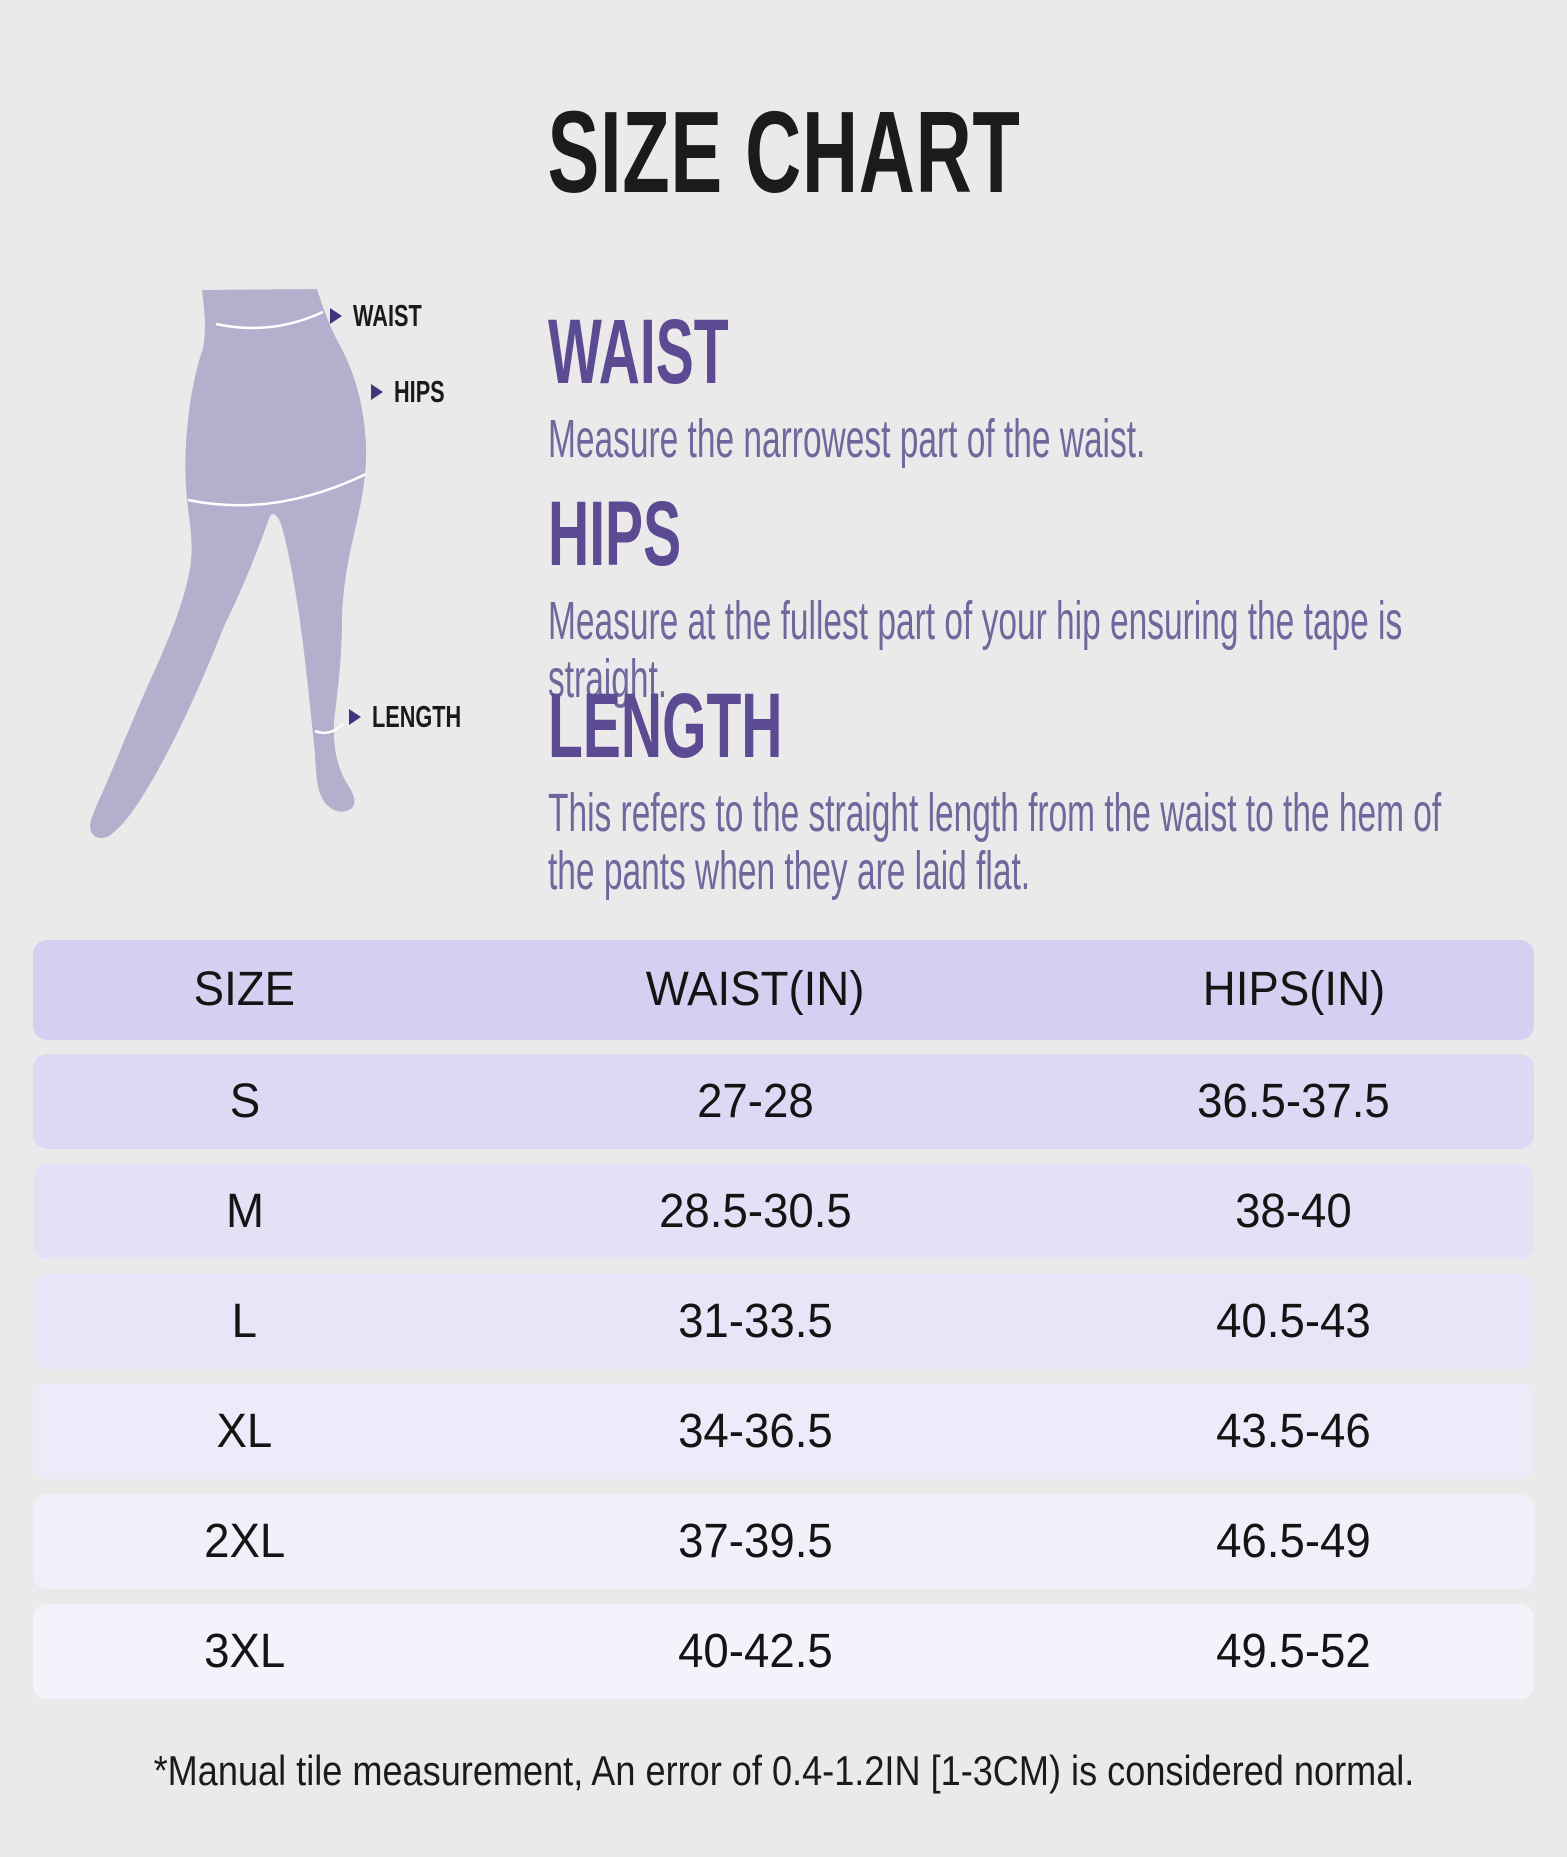 The height and width of the screenshot is (1857, 1567). I want to click on figure-label-hips: HIPS, so click(418, 391).